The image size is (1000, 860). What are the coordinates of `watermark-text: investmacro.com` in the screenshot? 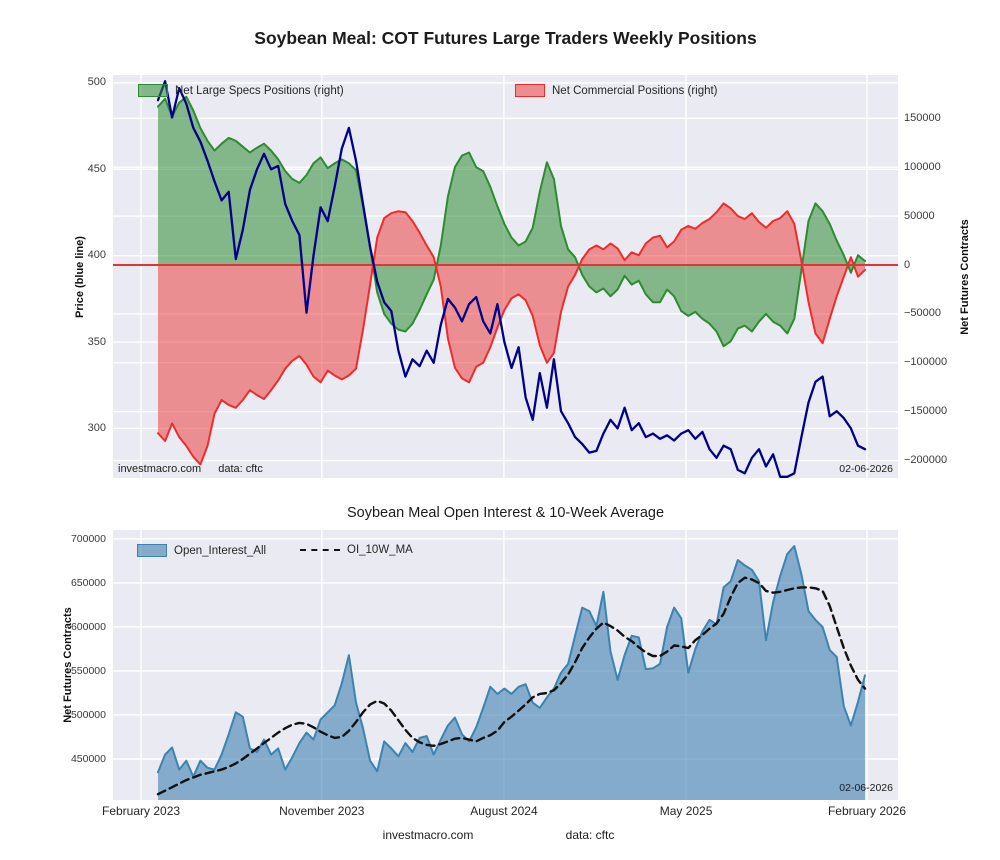 It's located at (160, 469).